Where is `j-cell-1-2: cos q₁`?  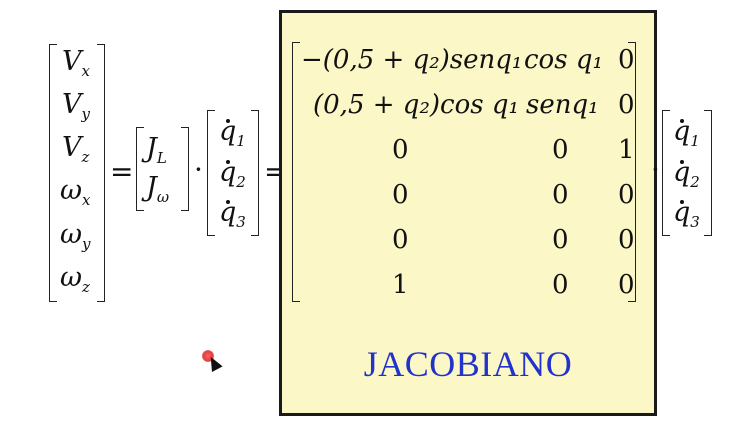 j-cell-1-2: cos q₁ is located at coordinates (563, 60).